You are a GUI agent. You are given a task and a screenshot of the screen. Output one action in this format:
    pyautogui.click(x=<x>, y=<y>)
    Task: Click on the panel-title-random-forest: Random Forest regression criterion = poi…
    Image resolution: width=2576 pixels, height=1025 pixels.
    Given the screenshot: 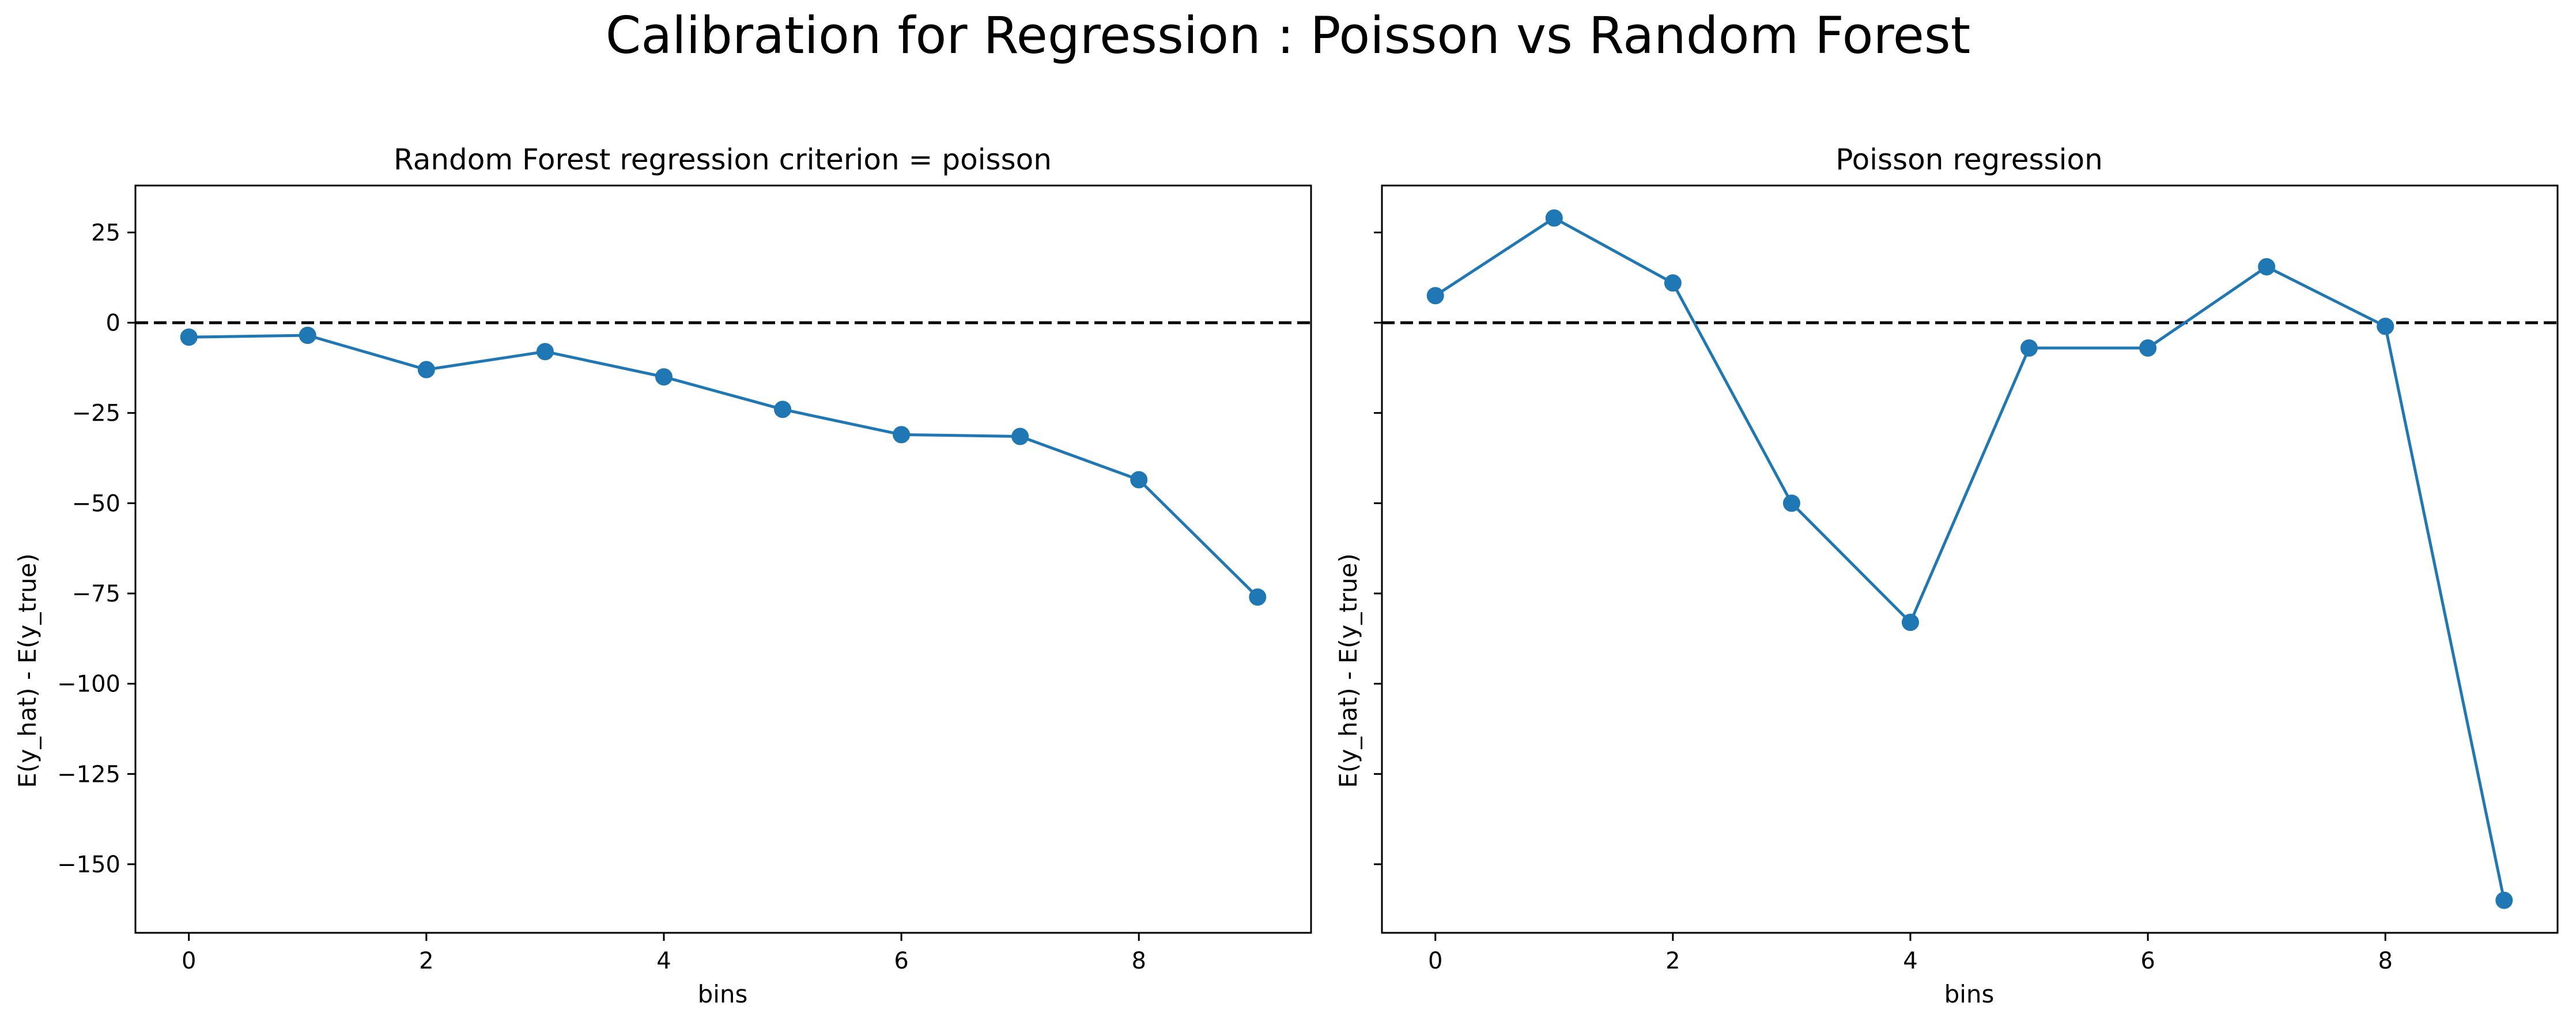 What is the action you would take?
    pyautogui.click(x=723, y=159)
    